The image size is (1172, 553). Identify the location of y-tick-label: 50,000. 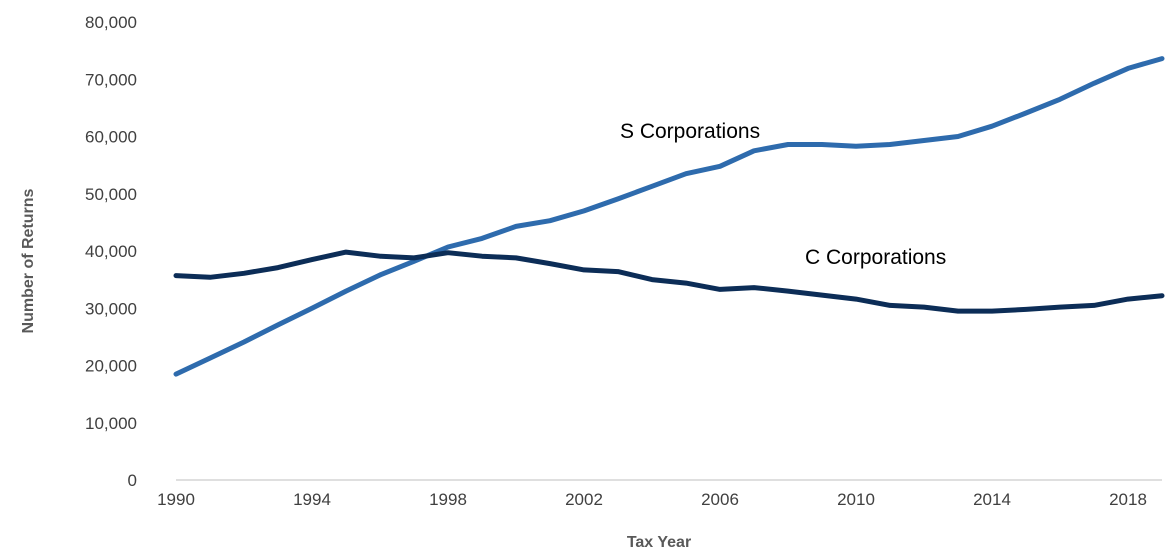
(111, 194).